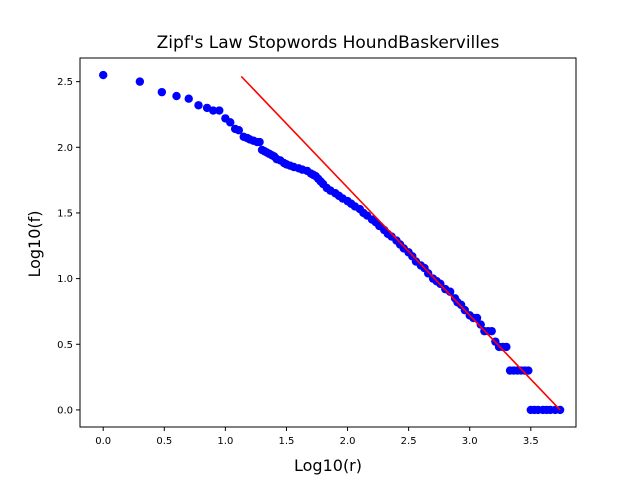 The height and width of the screenshot is (480, 640). I want to click on y-tick-label: 1.5, so click(65, 213).